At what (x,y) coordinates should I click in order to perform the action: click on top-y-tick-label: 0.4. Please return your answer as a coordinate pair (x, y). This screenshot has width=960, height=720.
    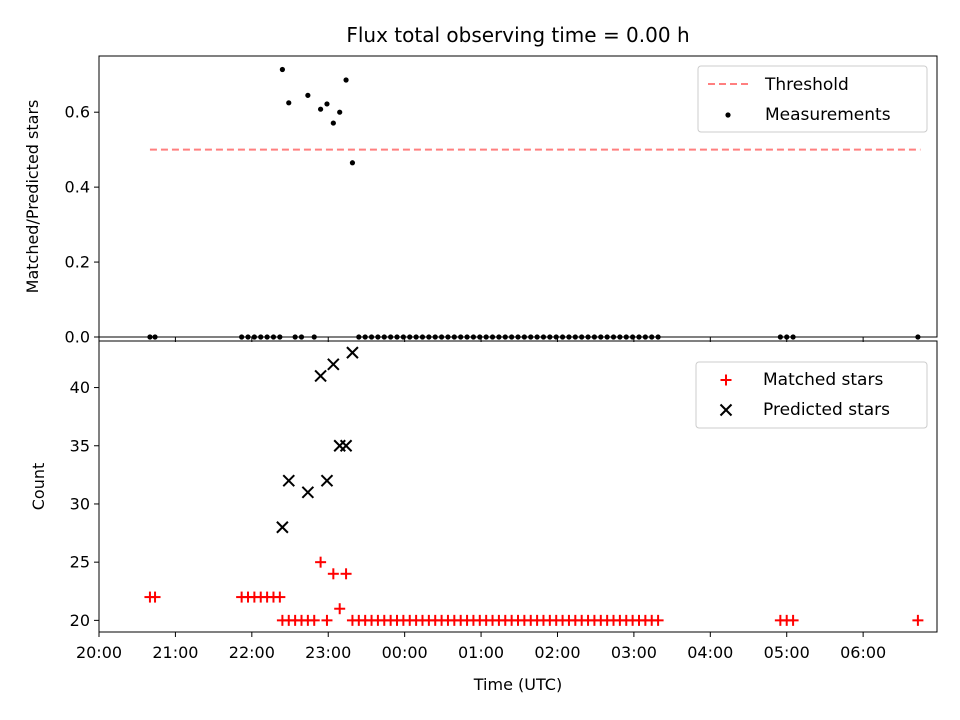
    Looking at the image, I should click on (77, 187).